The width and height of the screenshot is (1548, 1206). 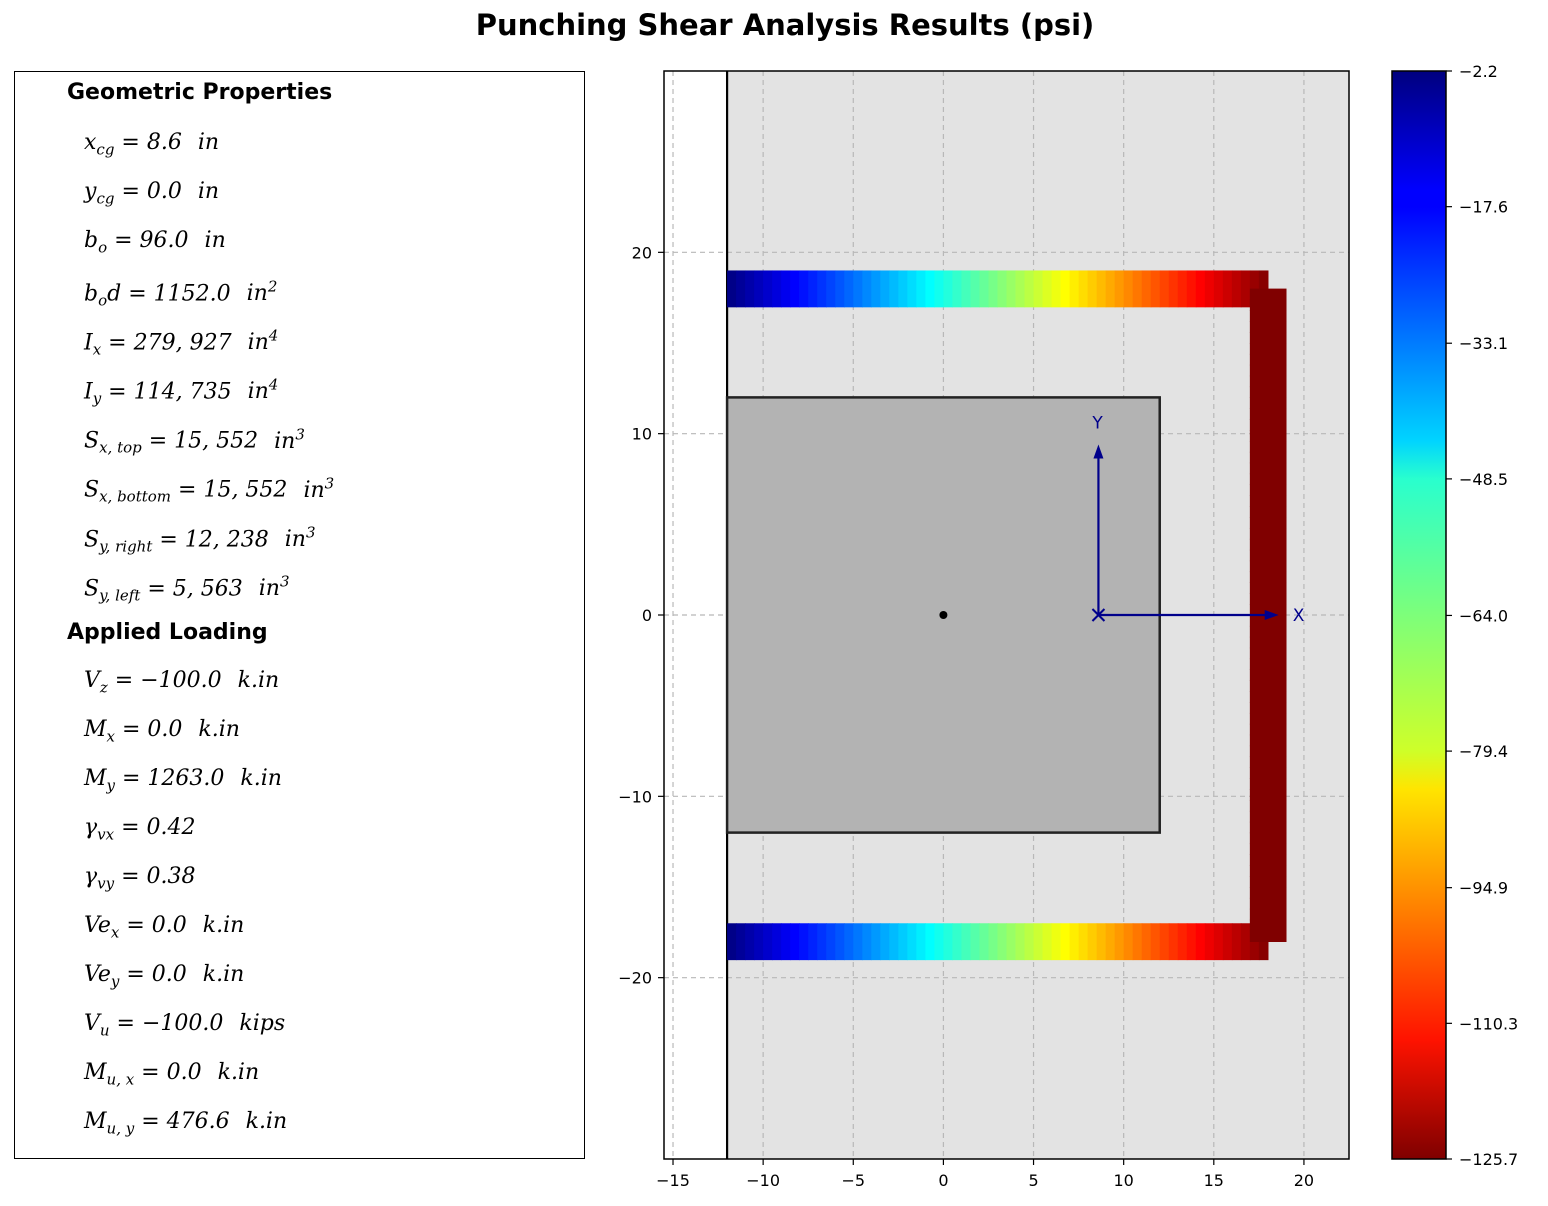 What do you see at coordinates (152, 144) in the screenshot?
I see `geometric-property-row: xcg = 8.6 in` at bounding box center [152, 144].